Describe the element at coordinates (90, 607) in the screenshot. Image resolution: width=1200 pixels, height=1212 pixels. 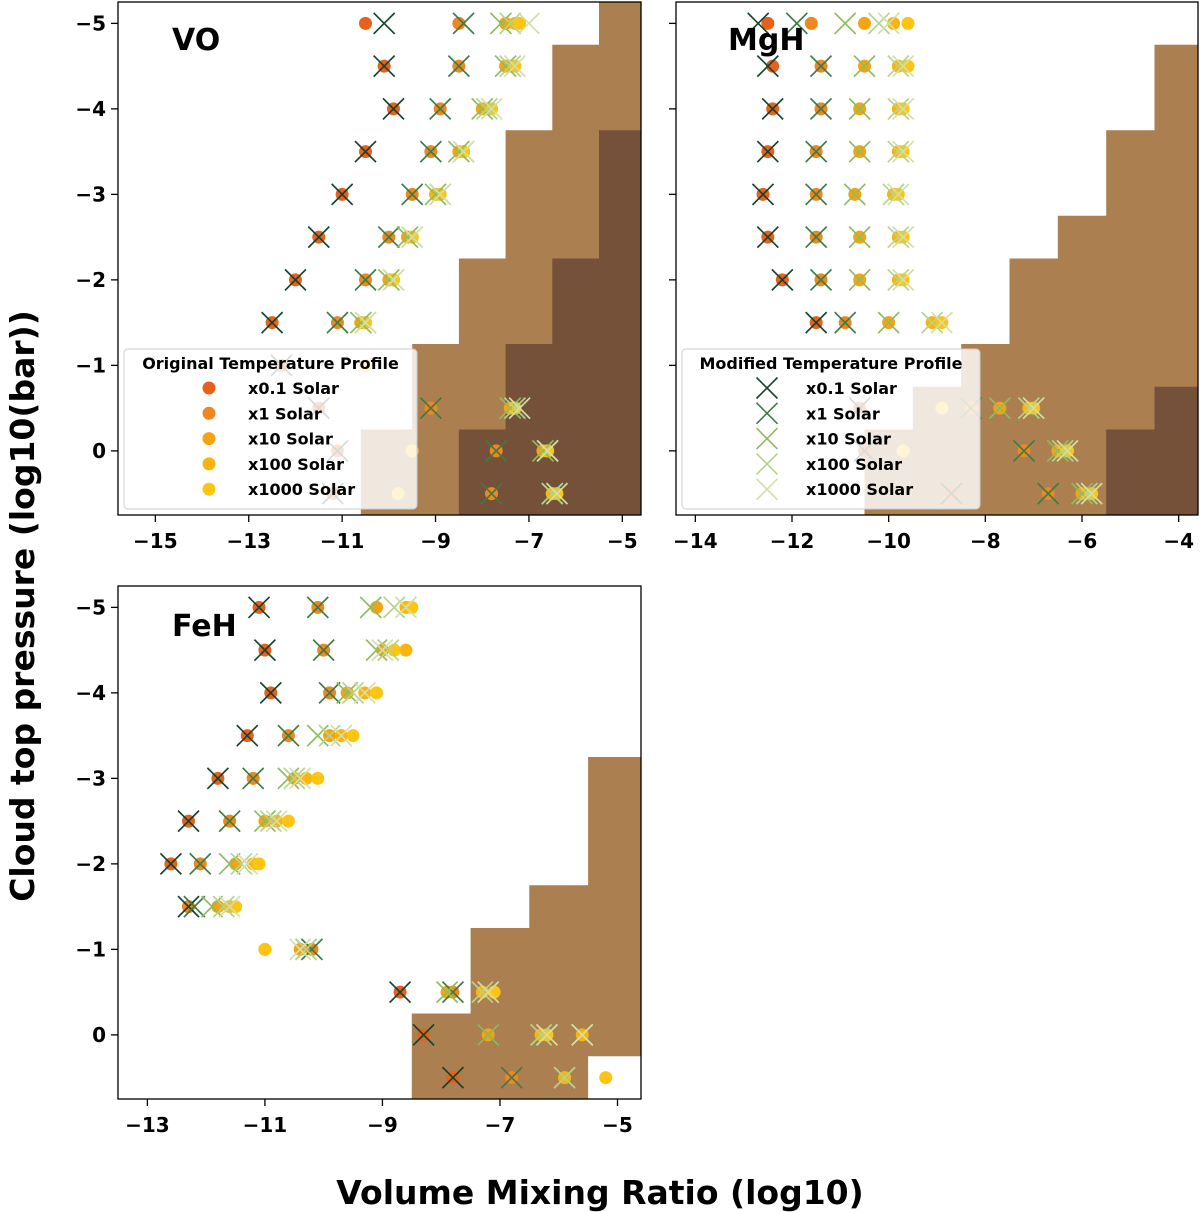
I see `y-tick-label: −5` at that location.